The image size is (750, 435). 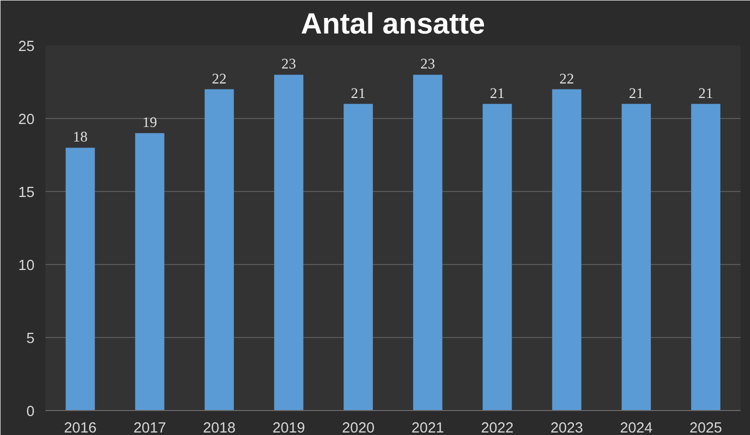 What do you see at coordinates (26, 120) in the screenshot?
I see `y-tick-label: 20` at bounding box center [26, 120].